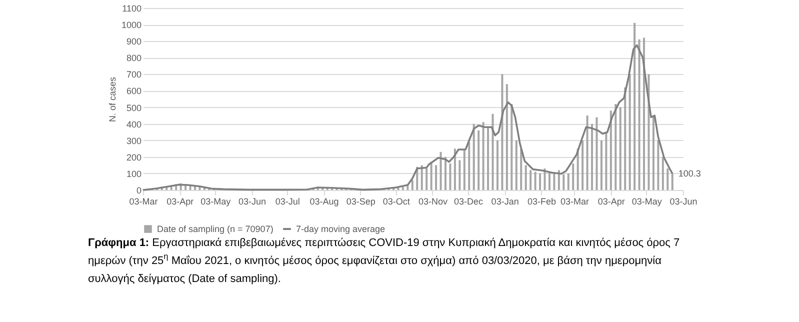 The height and width of the screenshot is (322, 799). I want to click on legend-label: Date of sampling (n = 70907), so click(215, 229).